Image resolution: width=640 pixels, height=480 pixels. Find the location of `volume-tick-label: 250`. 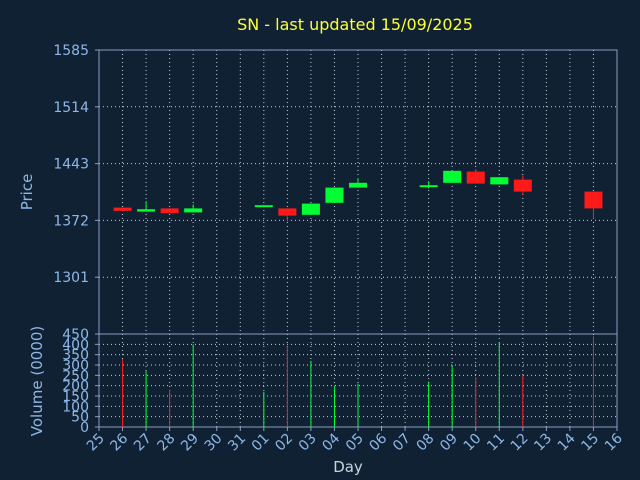

volume-tick-label: 250 is located at coordinates (75, 376).